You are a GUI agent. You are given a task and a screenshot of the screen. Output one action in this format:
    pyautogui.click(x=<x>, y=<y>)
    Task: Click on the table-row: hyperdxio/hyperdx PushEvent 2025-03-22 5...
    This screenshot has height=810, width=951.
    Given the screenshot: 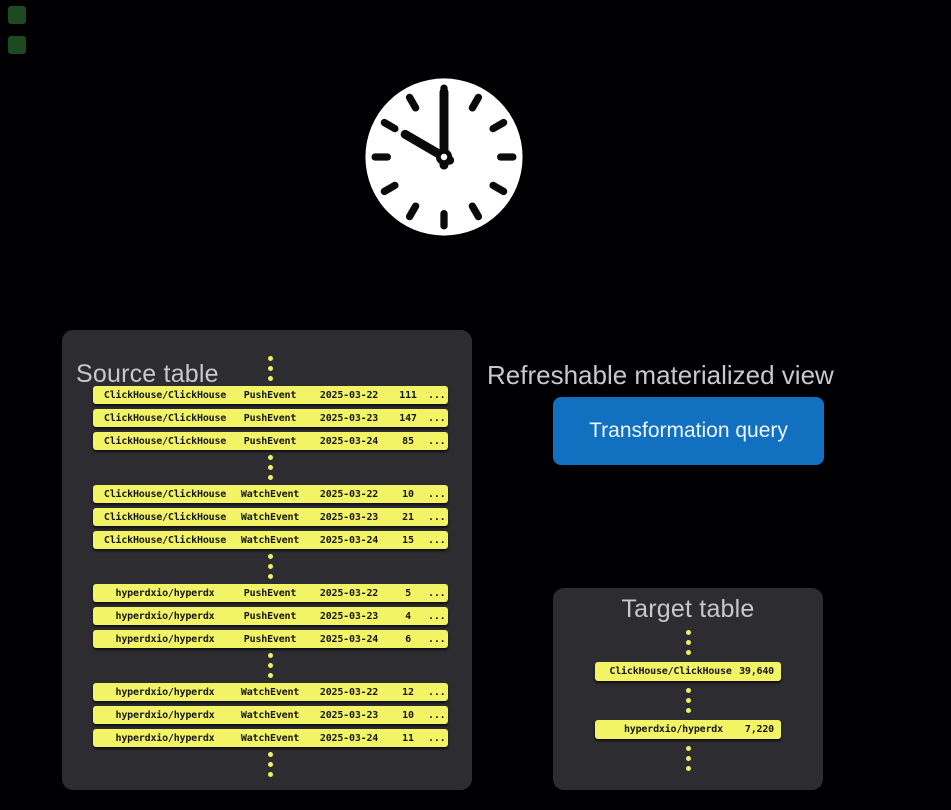 What is the action you would take?
    pyautogui.click(x=270, y=593)
    